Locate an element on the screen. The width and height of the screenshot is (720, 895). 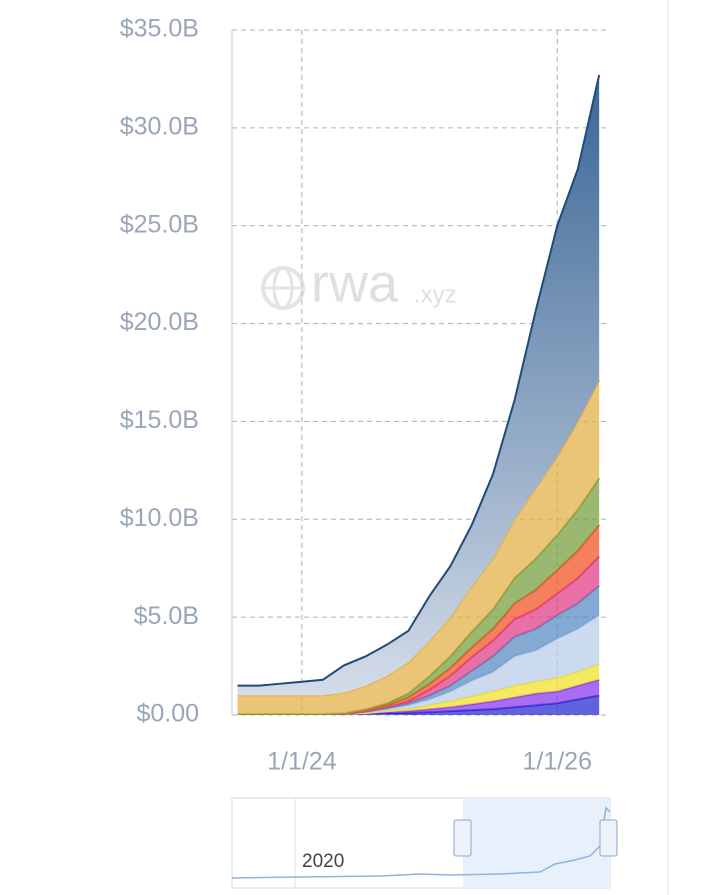
y-tick-label: $25.0B is located at coordinates (159, 224).